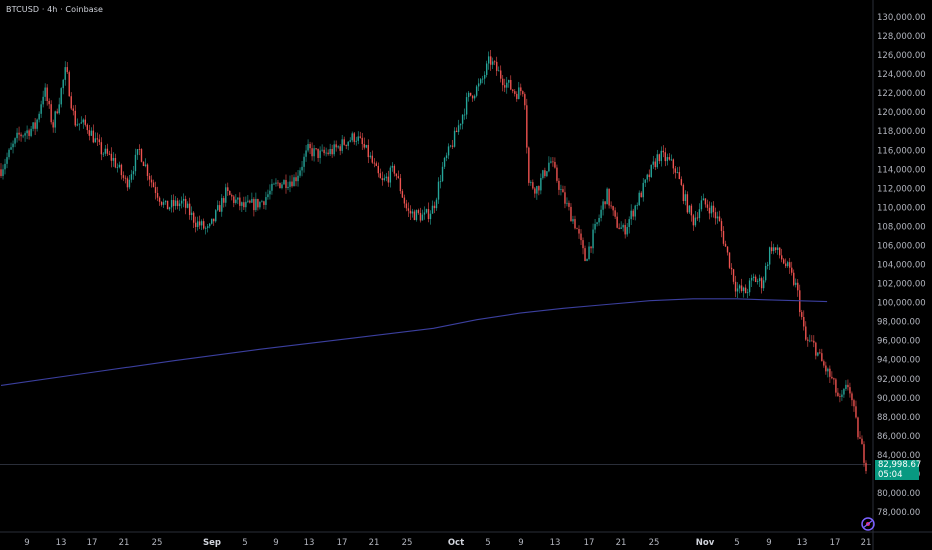 The image size is (932, 550). I want to click on y-tick-label: 108,000.00, so click(901, 227).